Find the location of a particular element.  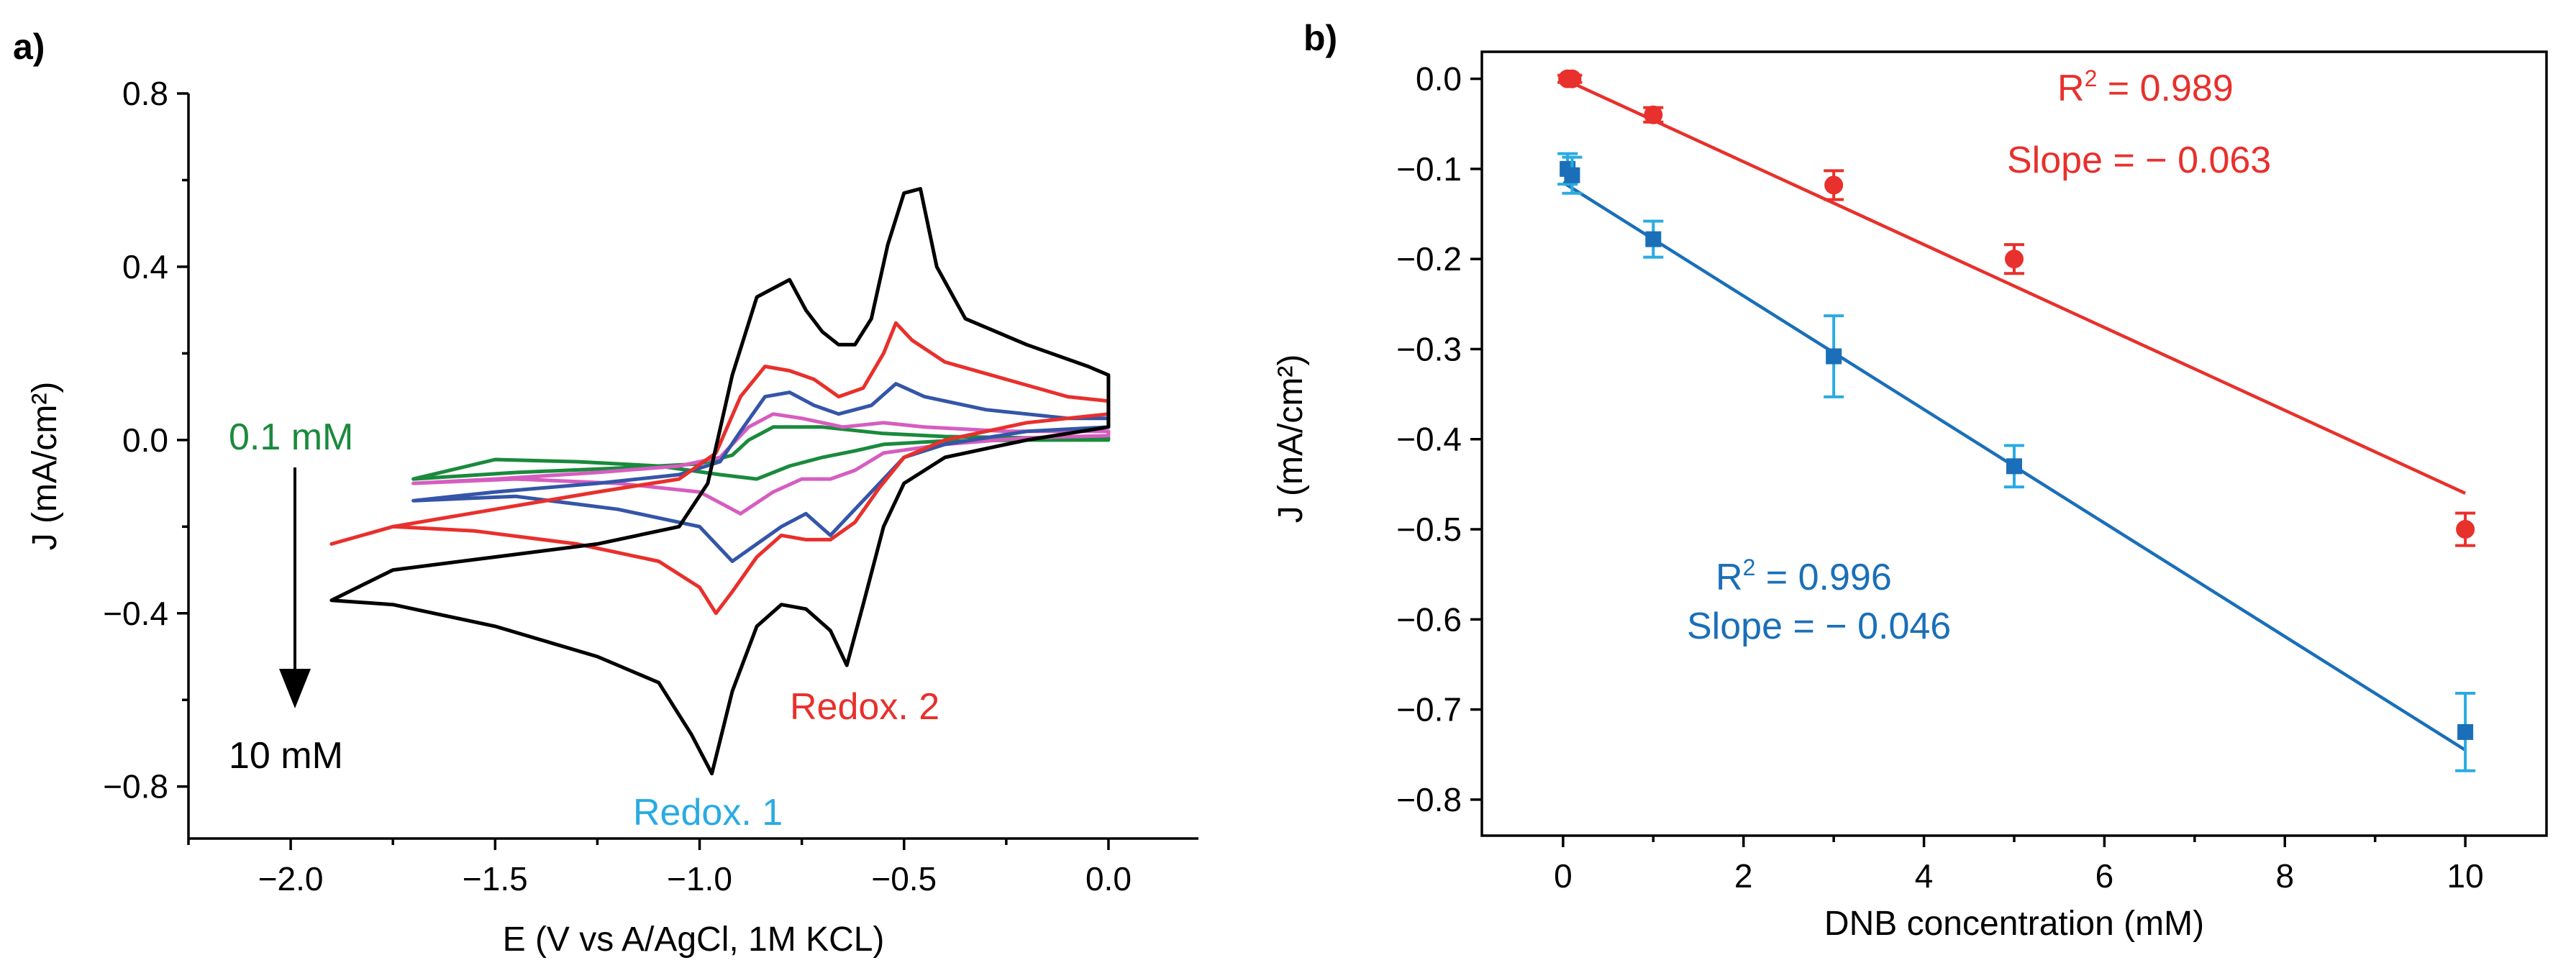

a-y-tick-label: 0.0 is located at coordinates (145, 440).